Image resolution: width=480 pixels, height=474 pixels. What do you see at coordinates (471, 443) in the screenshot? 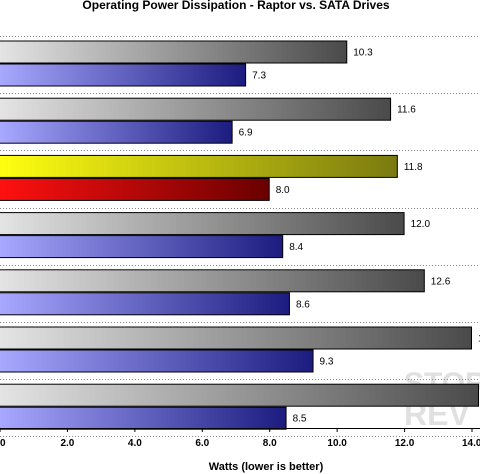
I see `x-tick-label: 14.0` at bounding box center [471, 443].